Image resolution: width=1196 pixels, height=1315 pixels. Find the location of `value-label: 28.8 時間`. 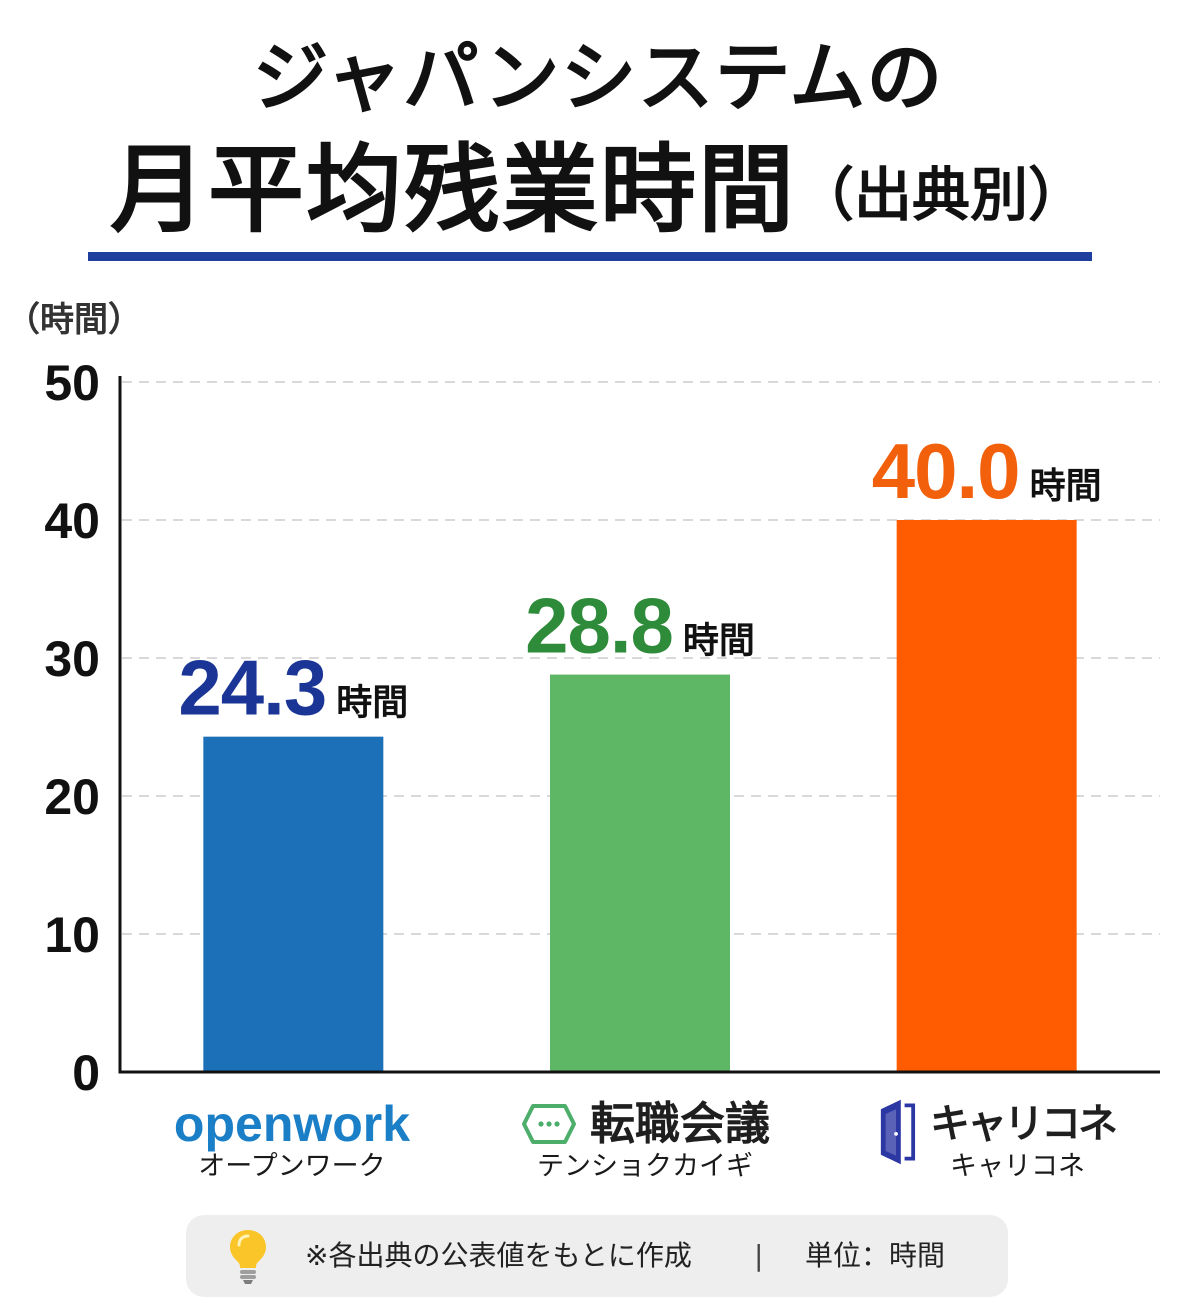

value-label: 28.8 時間 is located at coordinates (640, 626).